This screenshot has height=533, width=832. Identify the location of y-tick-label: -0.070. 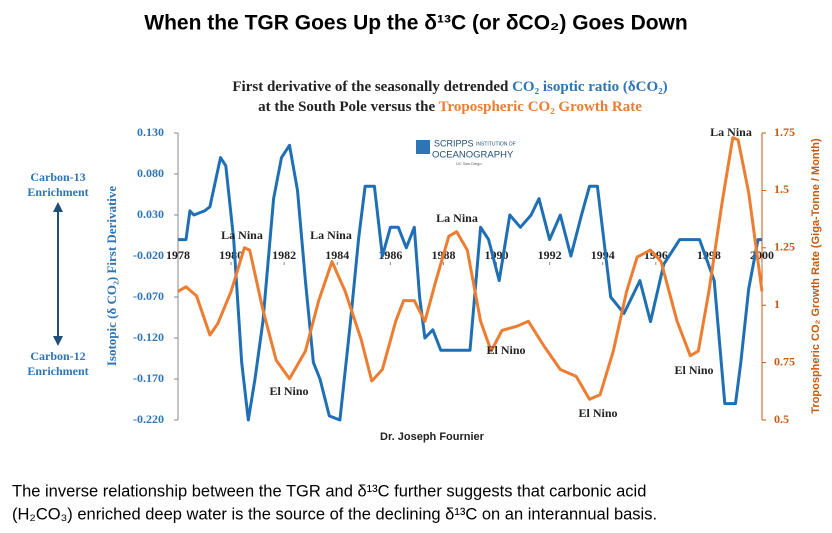
(148, 296).